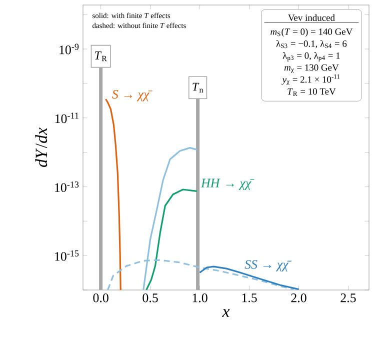 Image resolution: width=374 pixels, height=343 pixels. I want to click on x-tick-label: 0.5, so click(150, 298).